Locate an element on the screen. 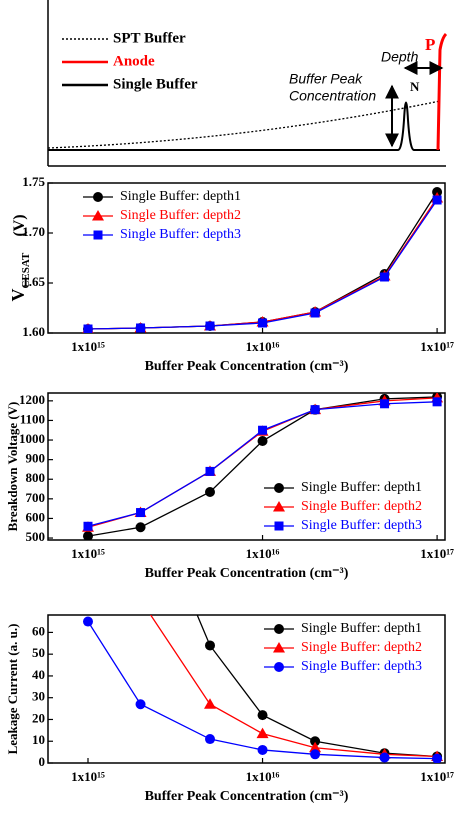  y-tick-label: 40 is located at coordinates (38, 674).